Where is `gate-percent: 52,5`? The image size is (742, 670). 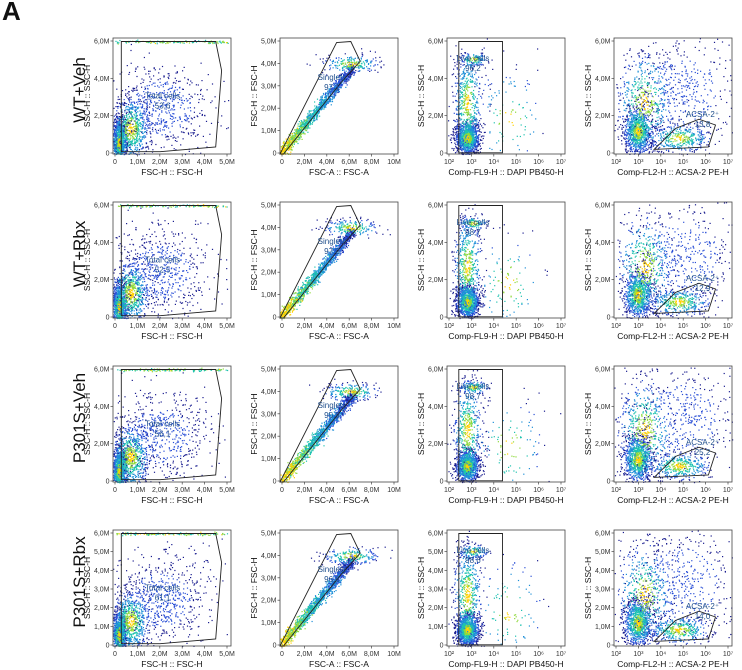 gate-percent: 52,5 is located at coordinates (163, 269).